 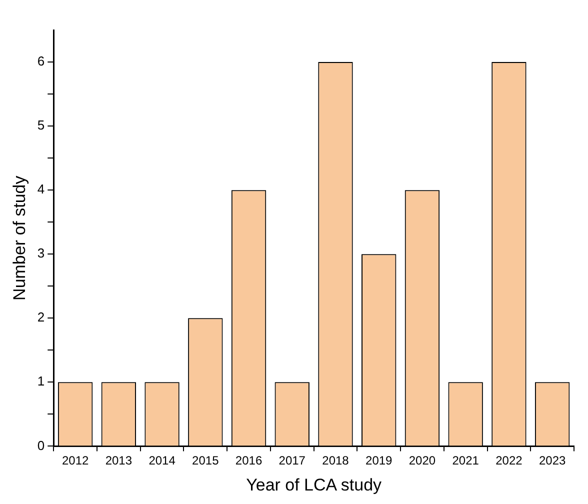 I want to click on x-tick-label: 2022, so click(x=509, y=461).